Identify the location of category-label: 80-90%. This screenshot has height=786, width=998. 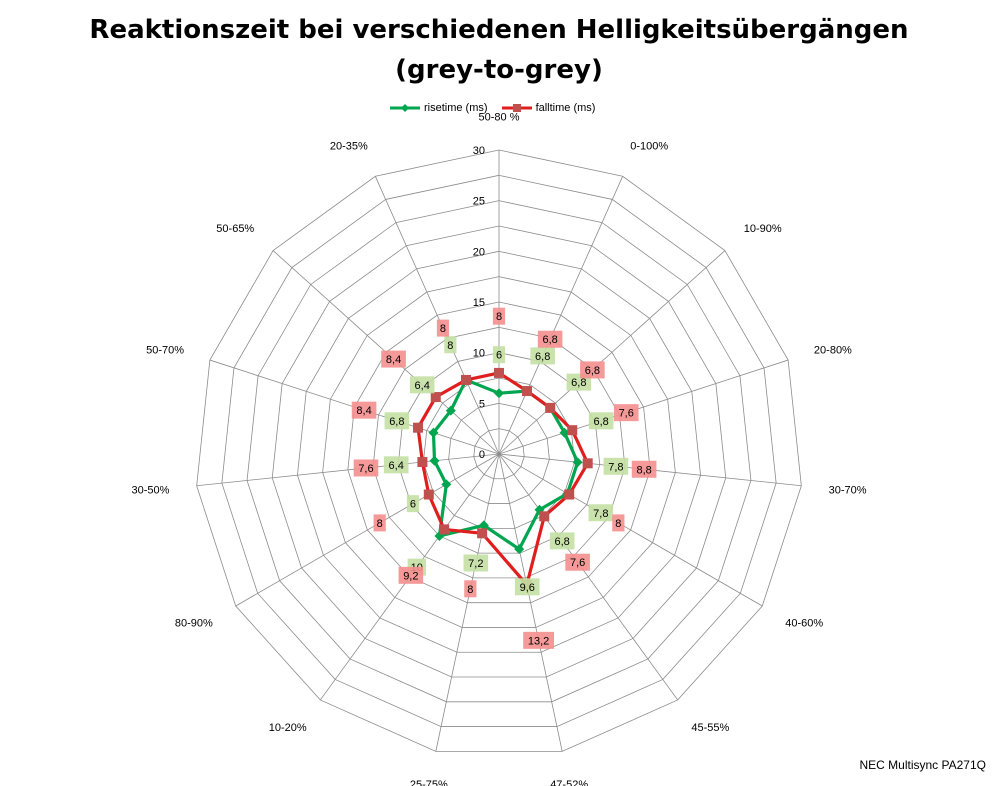
(194, 624).